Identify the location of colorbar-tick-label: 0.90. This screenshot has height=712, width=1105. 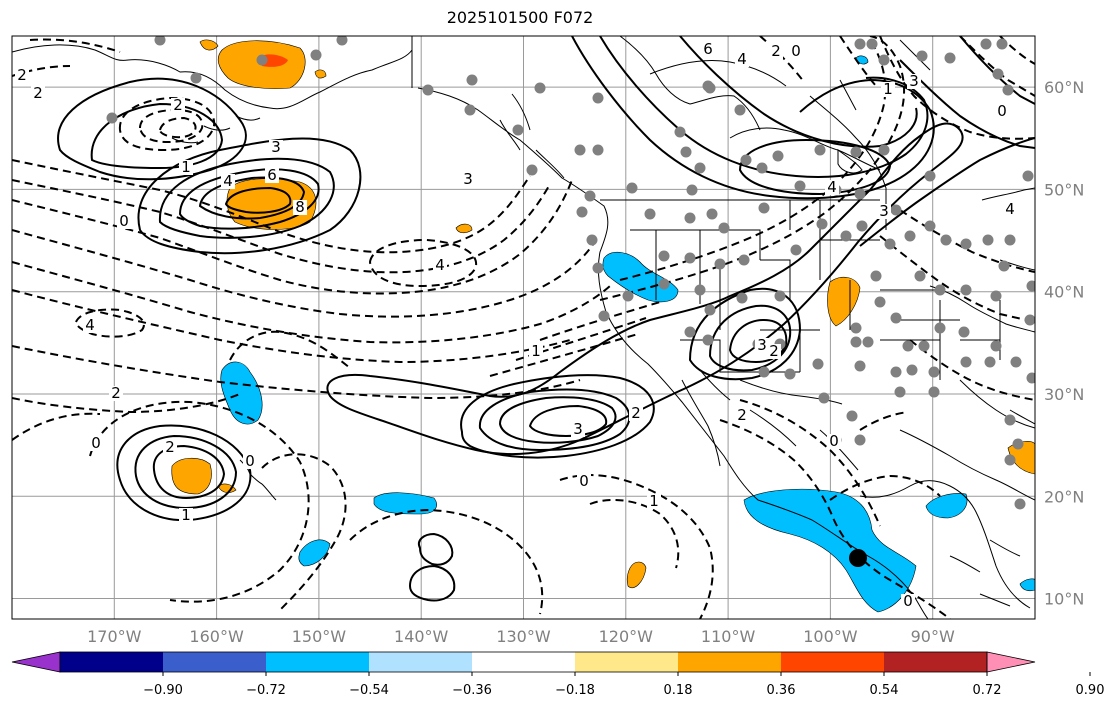
(1090, 690).